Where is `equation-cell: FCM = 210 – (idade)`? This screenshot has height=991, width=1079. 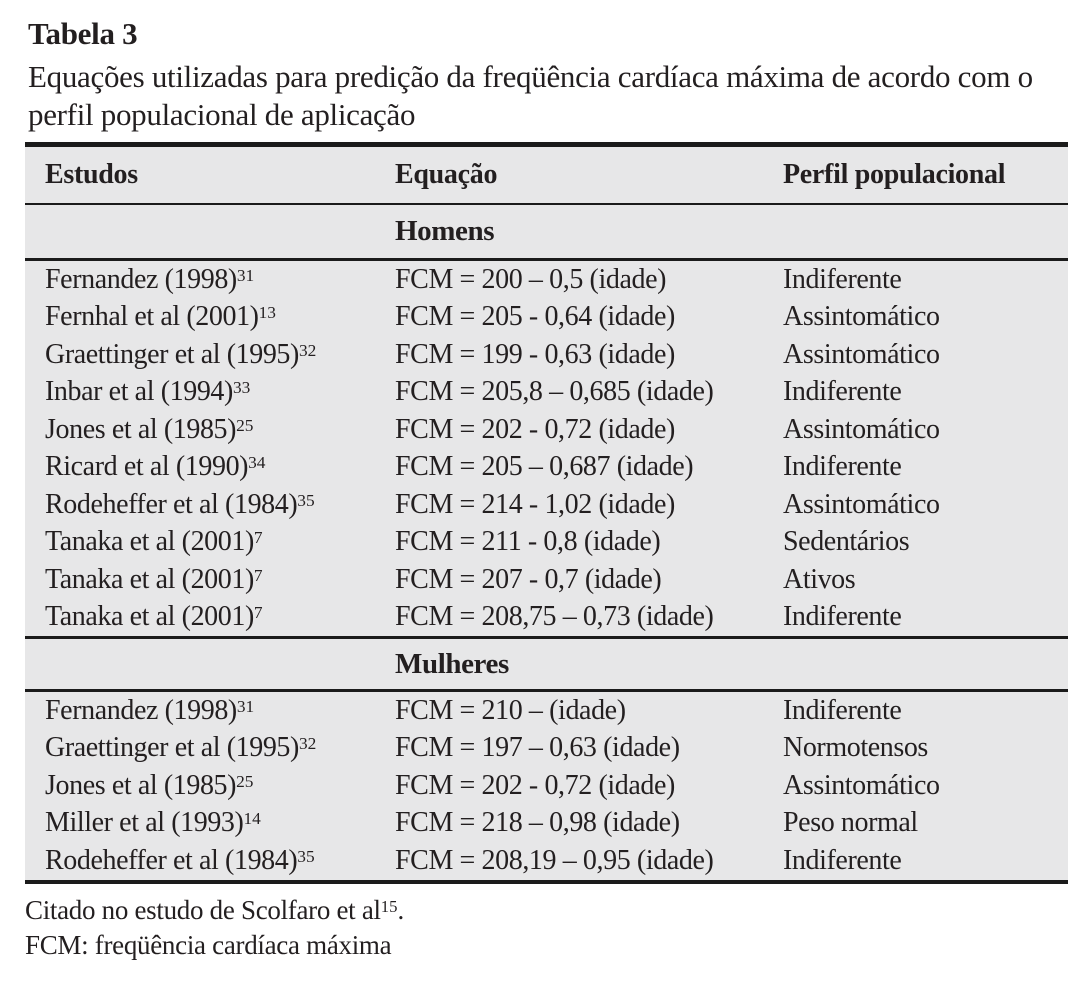 equation-cell: FCM = 210 – (idade) is located at coordinates (510, 710).